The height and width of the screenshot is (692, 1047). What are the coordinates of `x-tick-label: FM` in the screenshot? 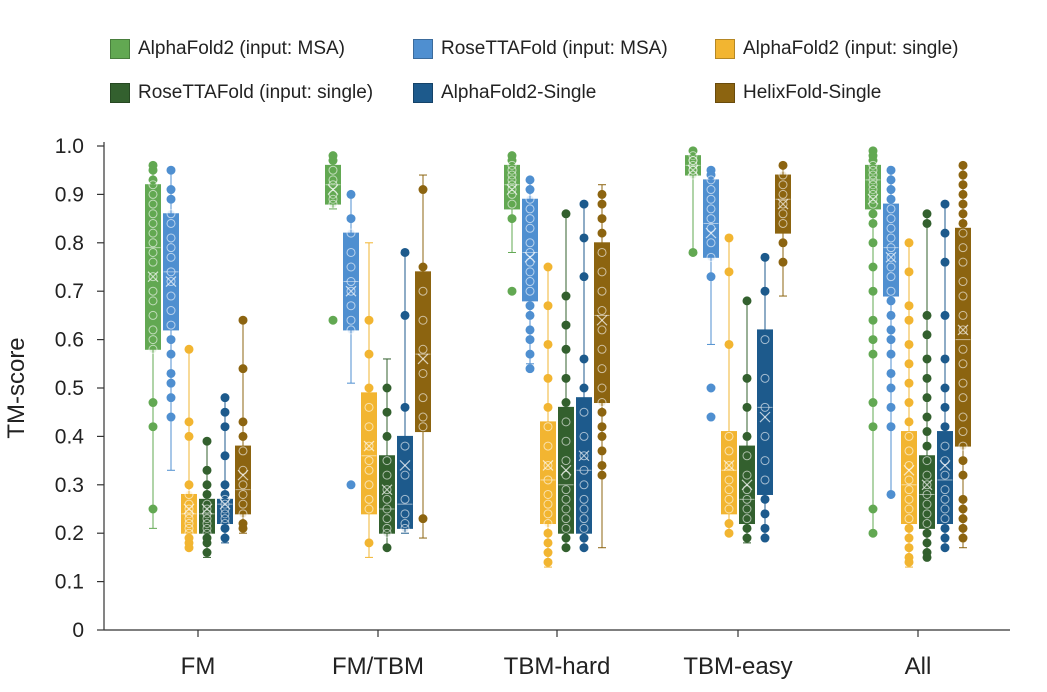 It's located at (198, 666).